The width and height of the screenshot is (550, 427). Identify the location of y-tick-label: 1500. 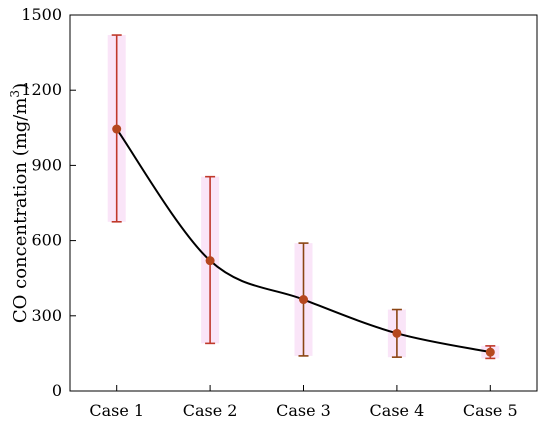
(41, 14).